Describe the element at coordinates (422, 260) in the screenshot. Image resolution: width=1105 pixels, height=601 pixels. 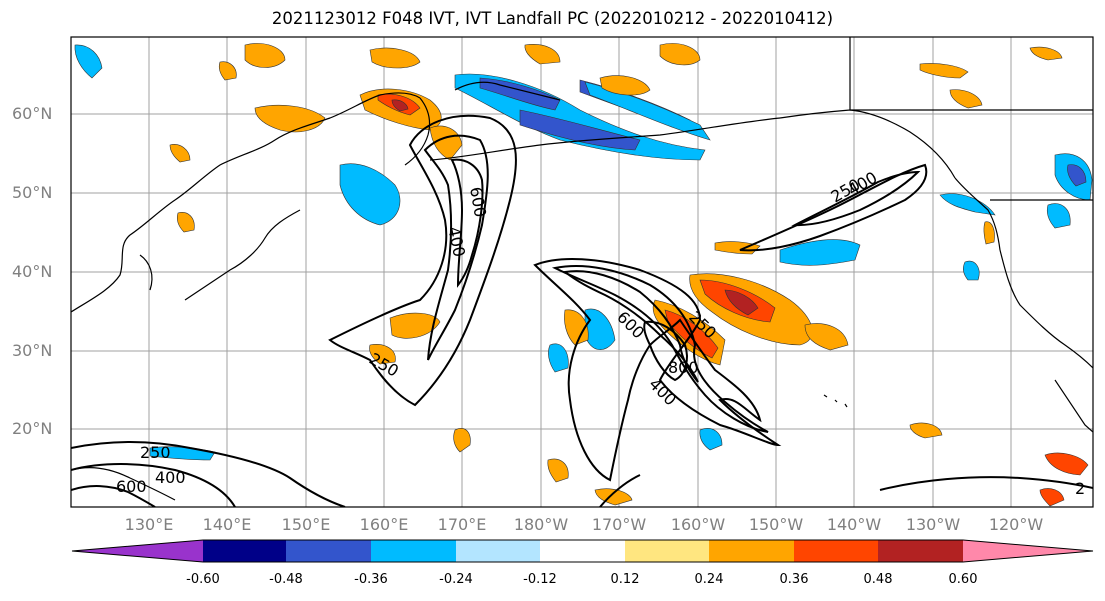
I see `contour-west-outer` at that location.